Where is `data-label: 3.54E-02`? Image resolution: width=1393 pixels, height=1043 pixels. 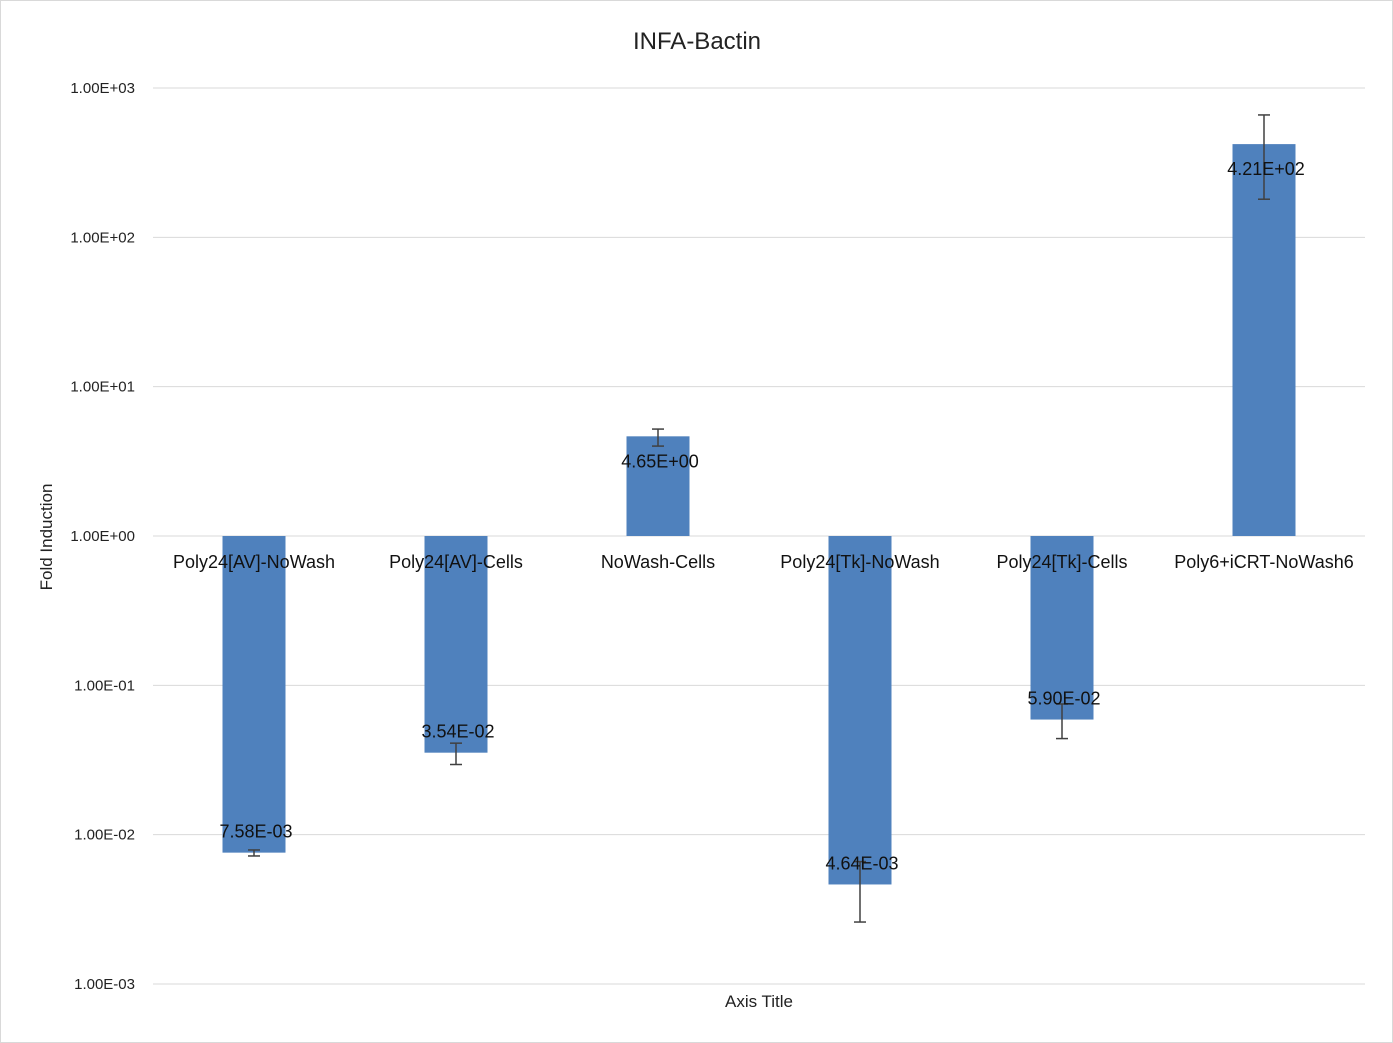 data-label: 3.54E-02 is located at coordinates (457, 732).